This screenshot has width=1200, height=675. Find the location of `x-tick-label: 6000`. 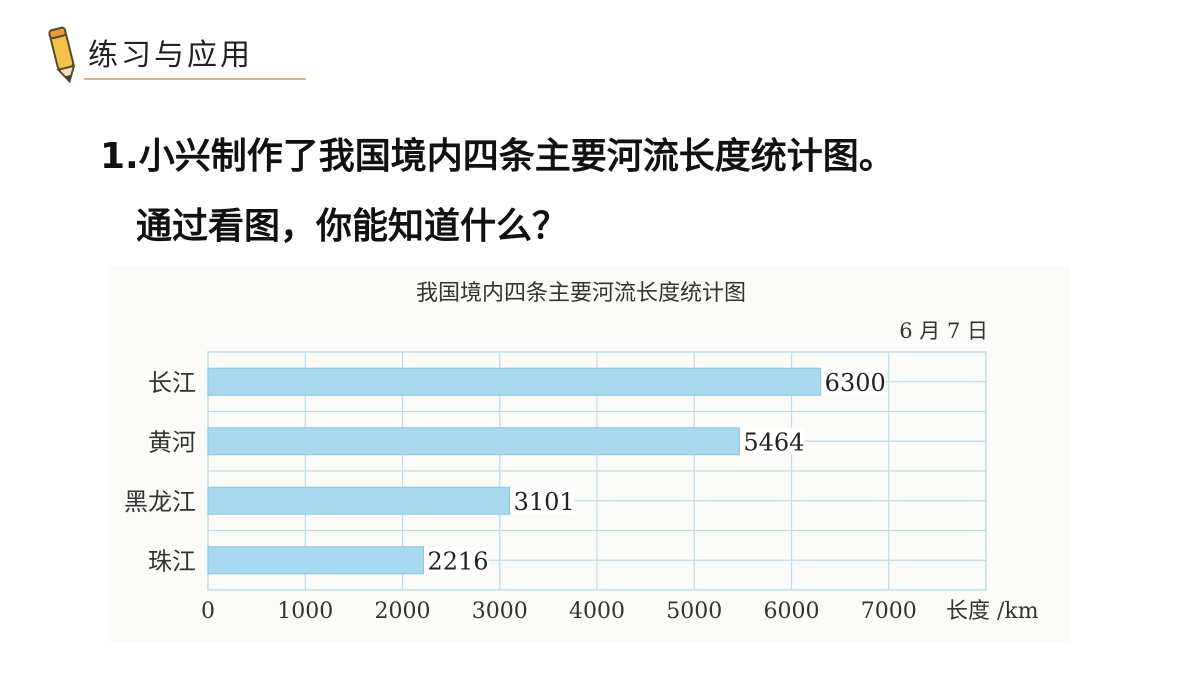

x-tick-label: 6000 is located at coordinates (792, 611).